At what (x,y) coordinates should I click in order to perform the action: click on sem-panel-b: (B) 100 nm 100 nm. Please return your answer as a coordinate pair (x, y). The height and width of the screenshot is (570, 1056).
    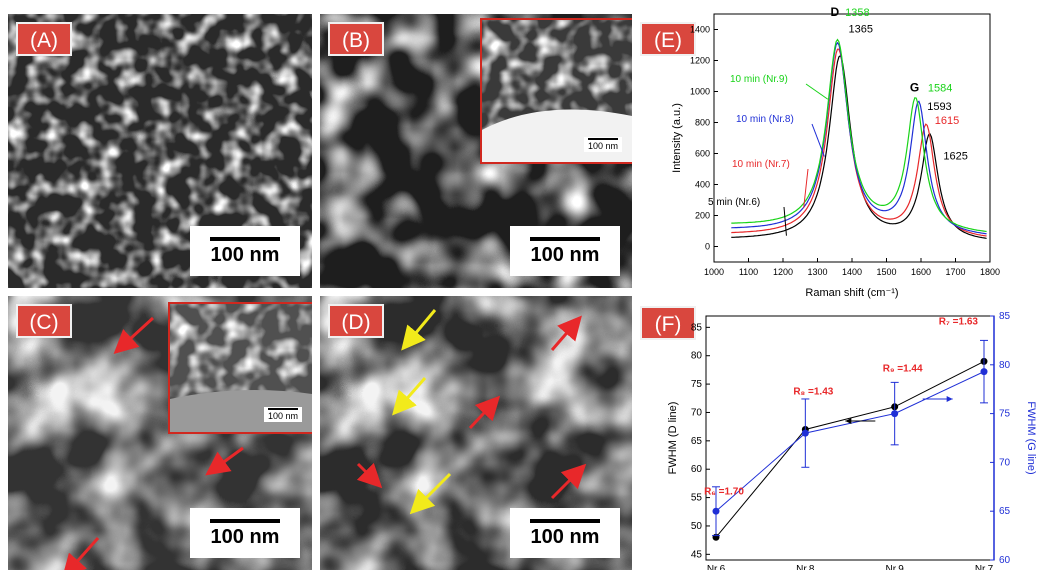
    Looking at the image, I should click on (476, 151).